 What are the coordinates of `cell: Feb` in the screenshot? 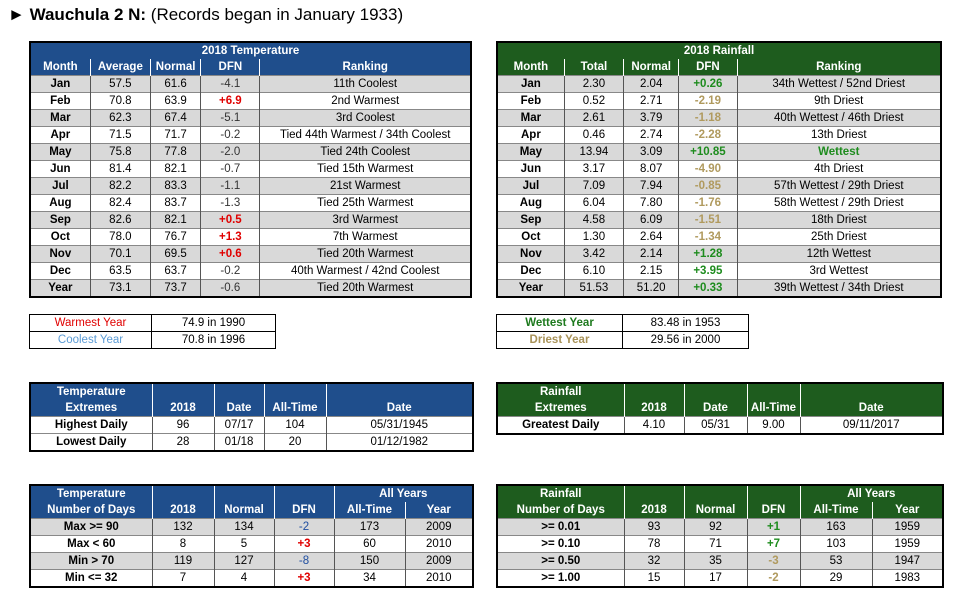 It's located at (60, 101).